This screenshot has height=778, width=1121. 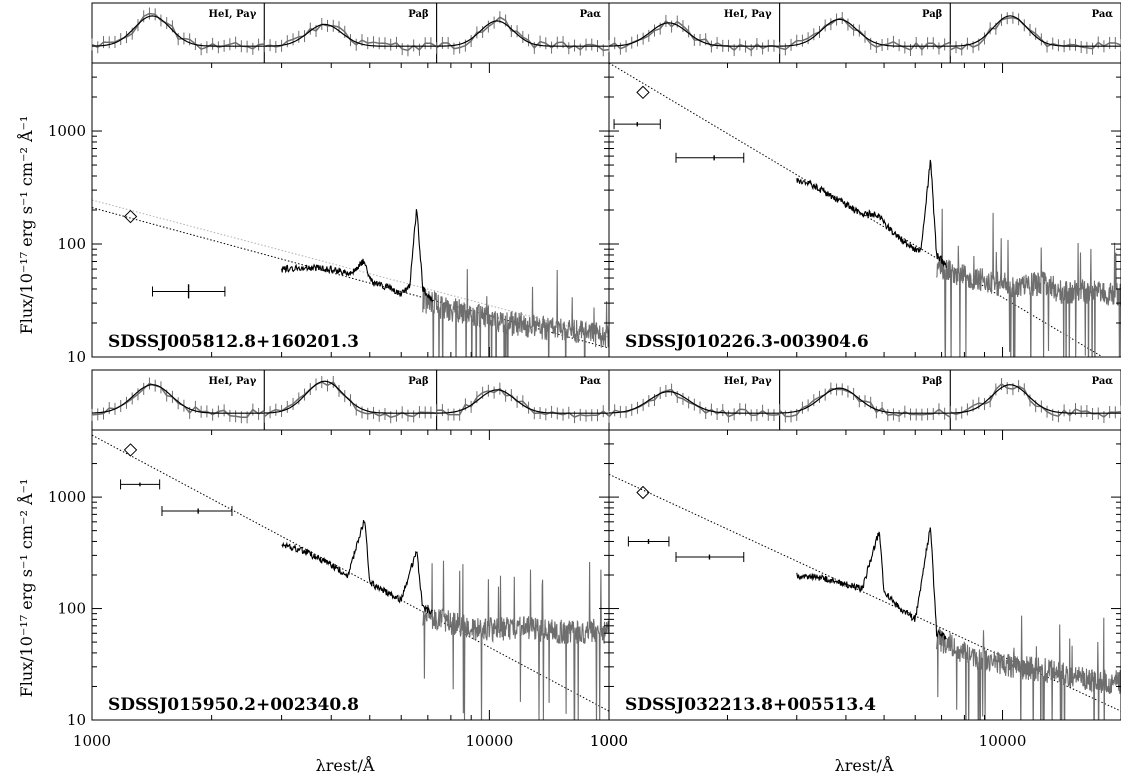 I want to click on powerlaw-line, so click(x=350, y=278).